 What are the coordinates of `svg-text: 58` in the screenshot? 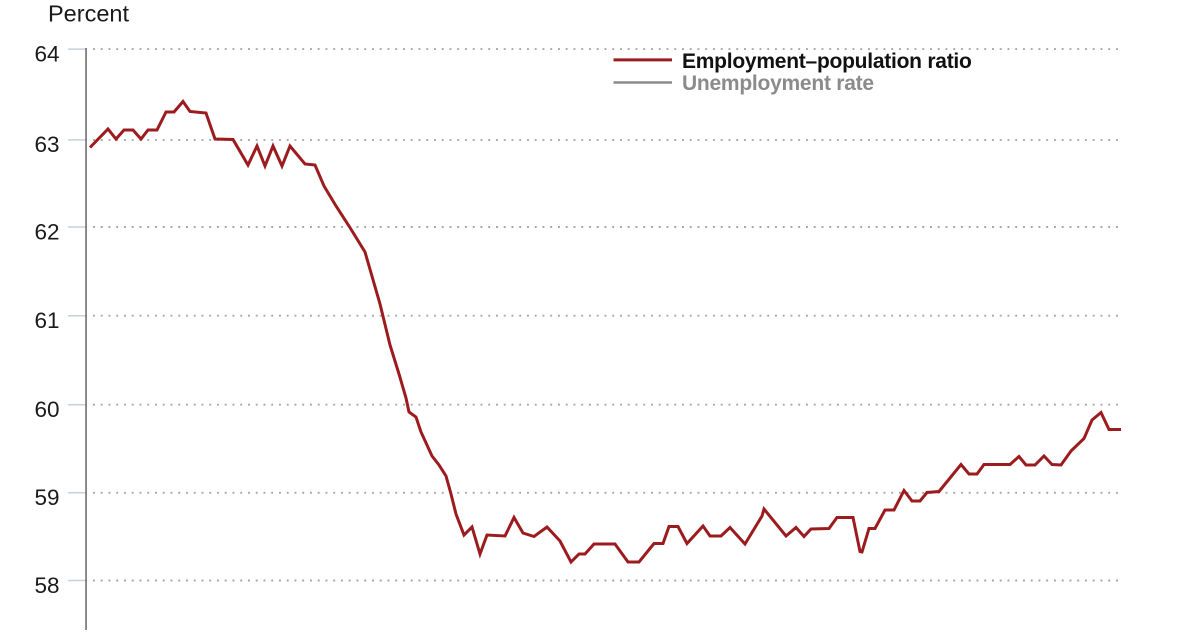 It's located at (46, 585).